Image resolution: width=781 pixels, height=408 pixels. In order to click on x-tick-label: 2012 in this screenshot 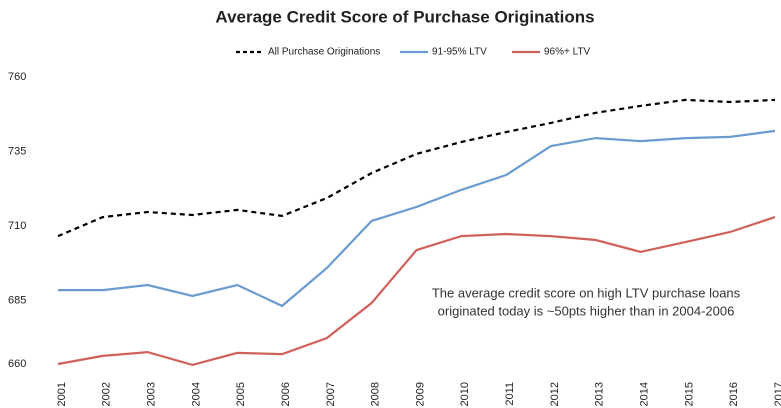, I will do `click(555, 394)`.